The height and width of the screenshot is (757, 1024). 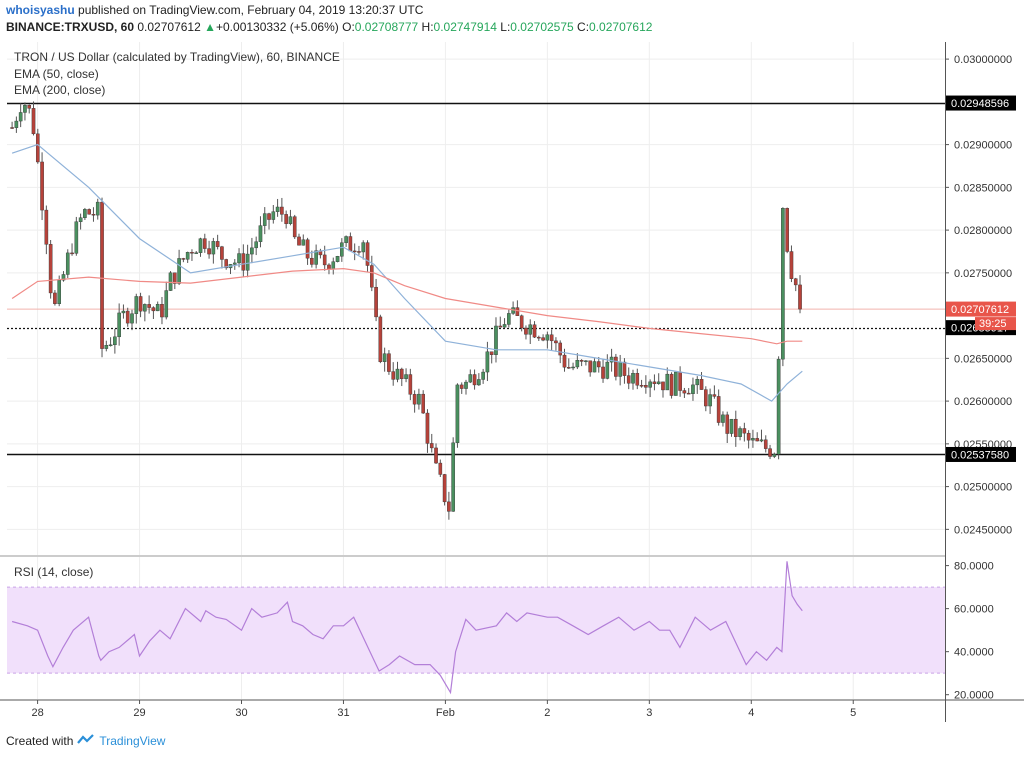 I want to click on change-value: +0.00130332 (+5.06%), so click(x=277, y=27).